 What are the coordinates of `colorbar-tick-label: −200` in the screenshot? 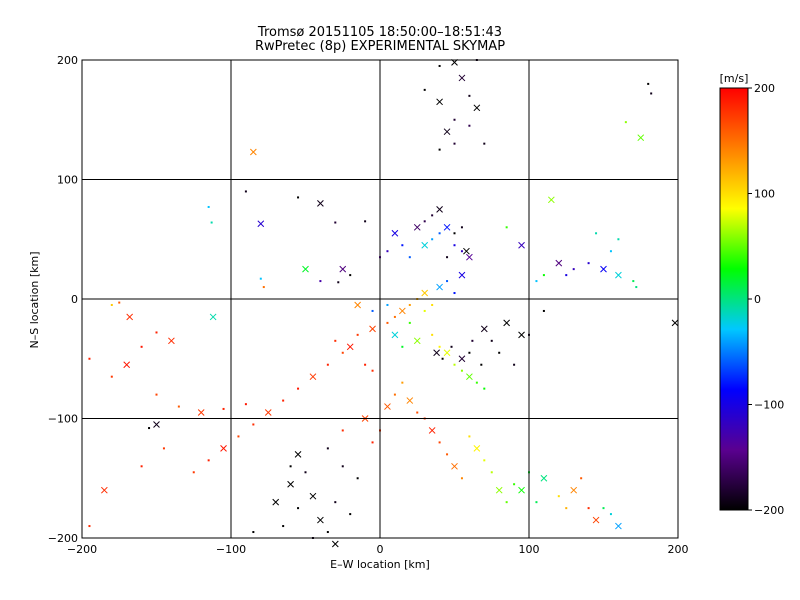 It's located at (769, 510).